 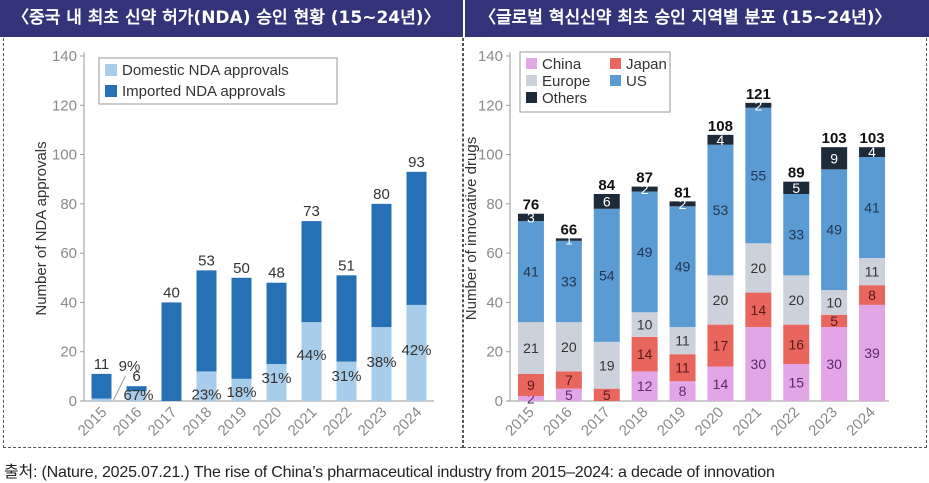 What do you see at coordinates (834, 158) in the screenshot?
I see `segment-value-label: 9` at bounding box center [834, 158].